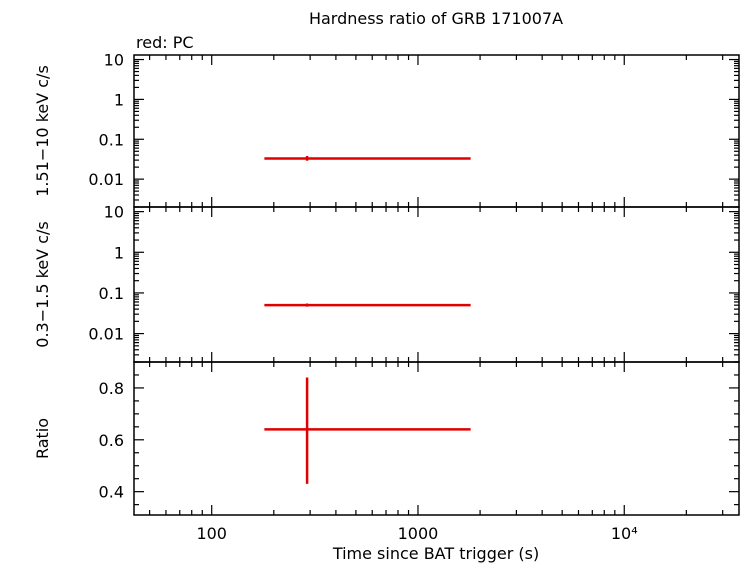 The width and height of the screenshot is (742, 566). What do you see at coordinates (42, 438) in the screenshot?
I see `panel-ratio-ylabel: Ratio` at bounding box center [42, 438].